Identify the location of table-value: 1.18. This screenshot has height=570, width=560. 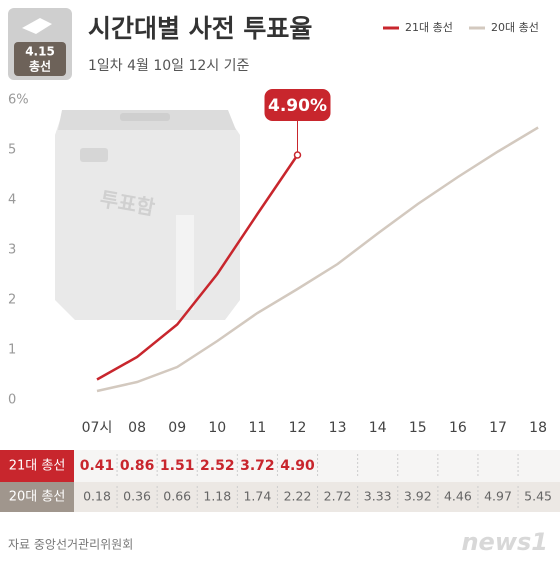
(217, 496).